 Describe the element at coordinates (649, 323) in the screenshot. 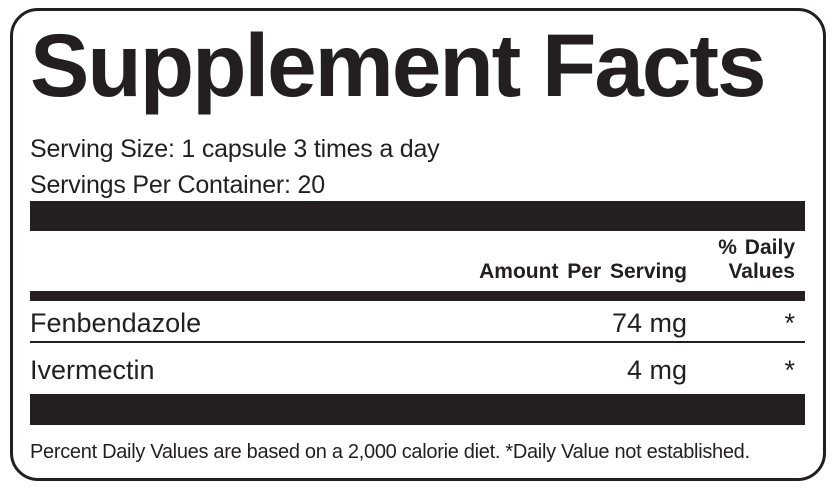

I see `ingredient-amount: 74 mg` at that location.